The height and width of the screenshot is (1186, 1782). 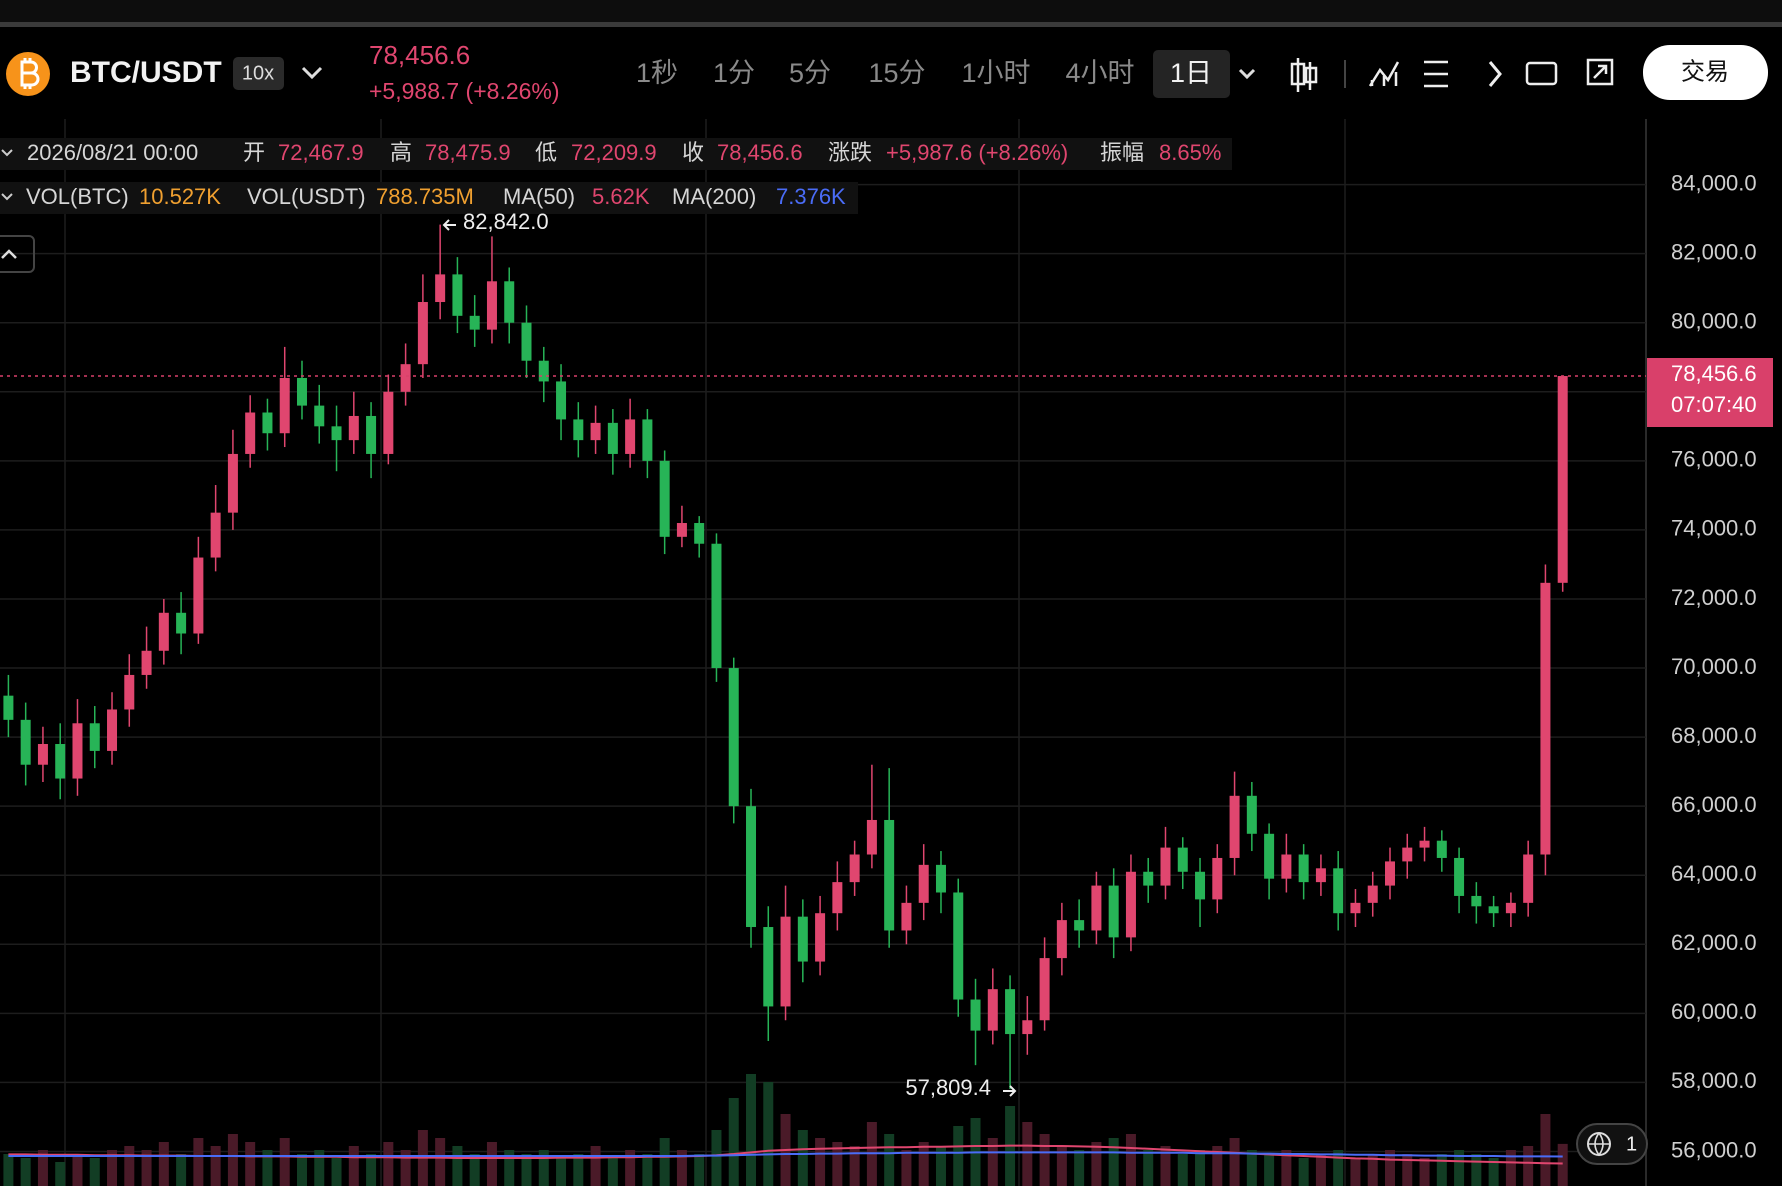 What do you see at coordinates (621, 196) in the screenshot?
I see `ma-value: 5.62K` at bounding box center [621, 196].